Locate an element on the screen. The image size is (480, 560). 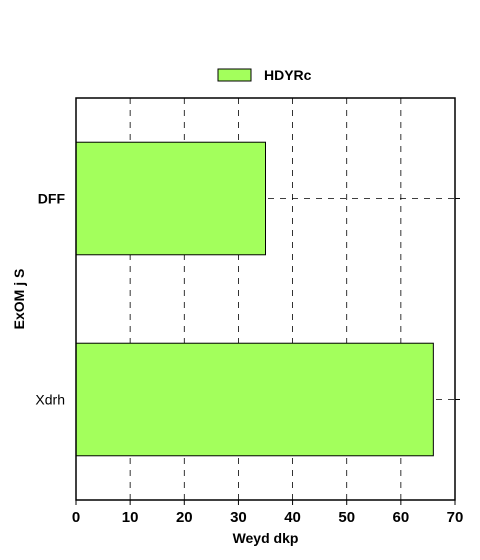
x-tick-label: 50 is located at coordinates (346, 517).